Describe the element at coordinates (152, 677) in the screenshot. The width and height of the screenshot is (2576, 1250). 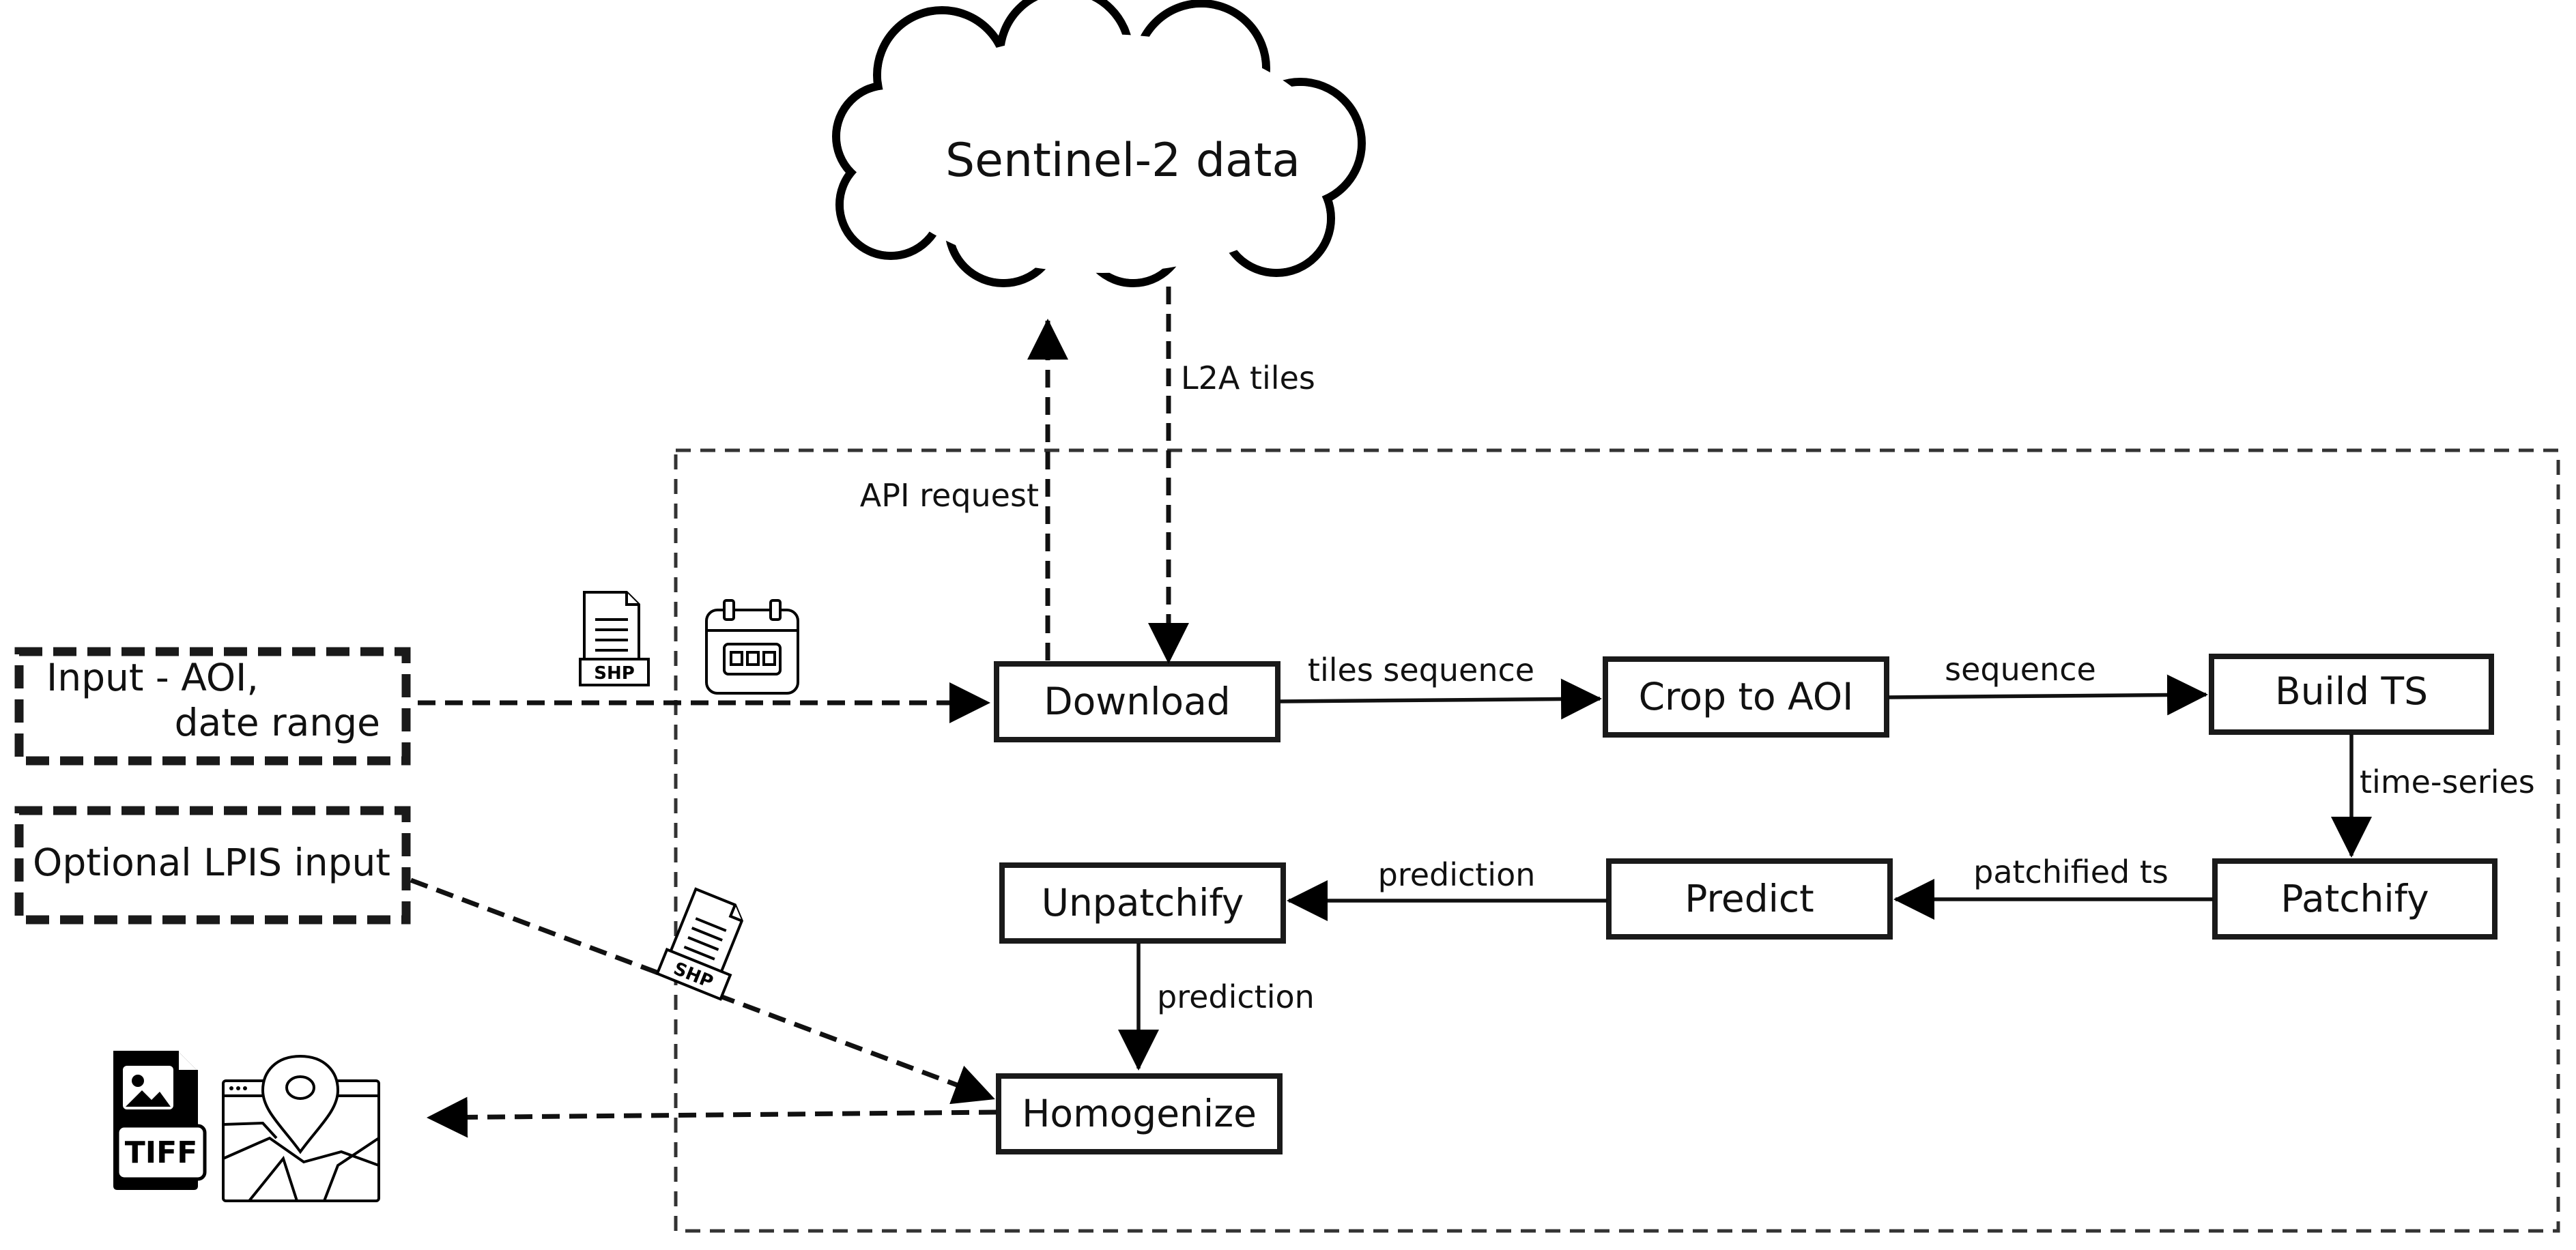
I see `input-aoi-line1: Input - AOI,` at that location.